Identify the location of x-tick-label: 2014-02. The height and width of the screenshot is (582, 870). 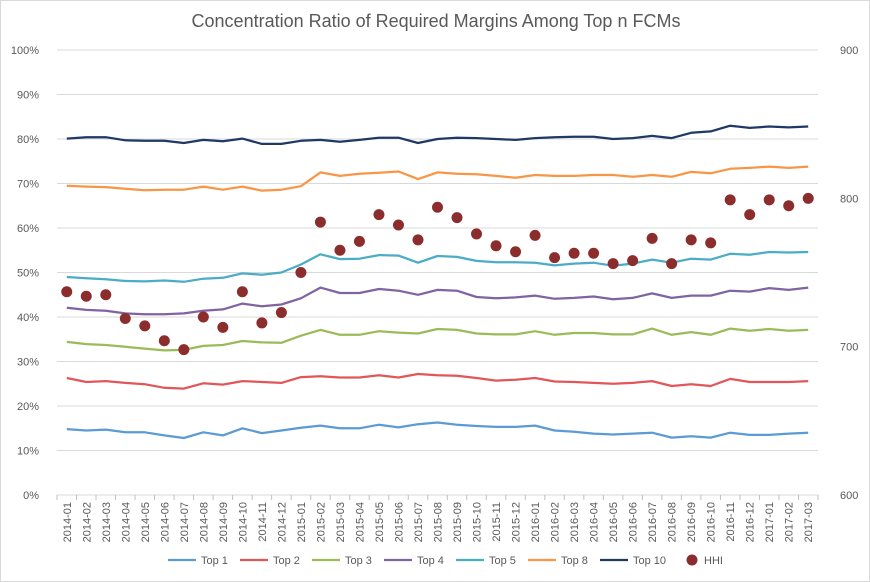
(87, 522).